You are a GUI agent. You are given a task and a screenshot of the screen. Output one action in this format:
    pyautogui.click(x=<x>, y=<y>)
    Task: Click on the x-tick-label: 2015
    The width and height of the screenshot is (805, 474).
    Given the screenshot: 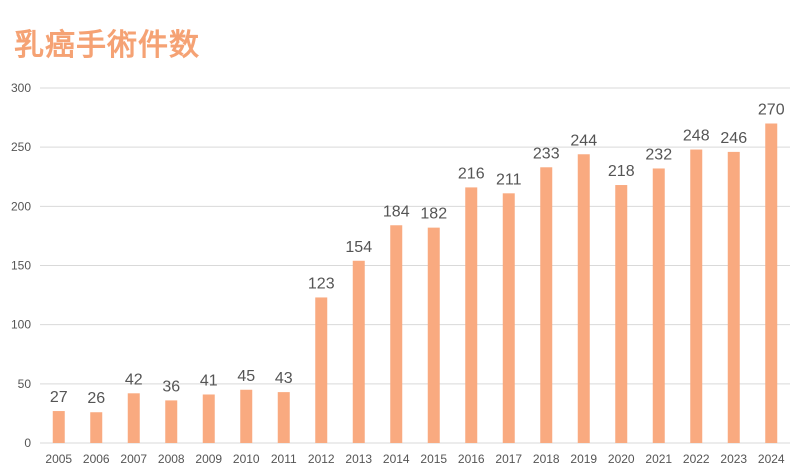 What is the action you would take?
    pyautogui.click(x=433, y=459)
    